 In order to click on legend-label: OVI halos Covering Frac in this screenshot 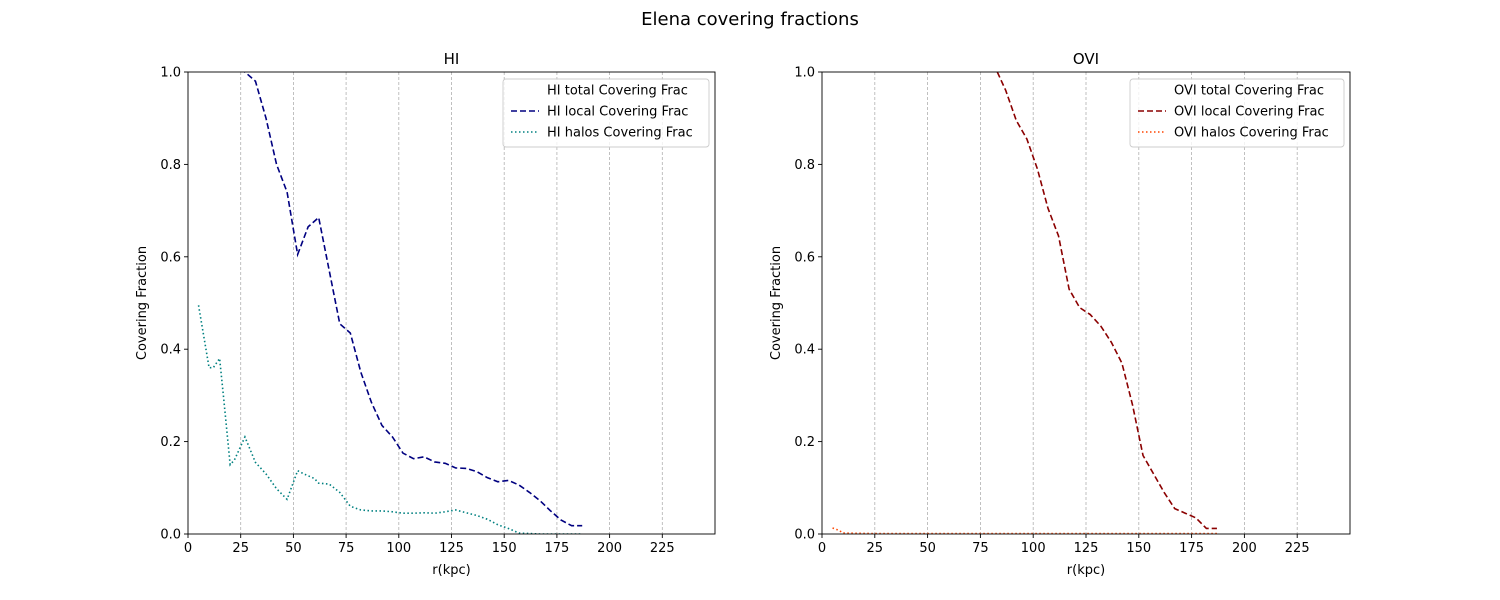, I will do `click(1251, 133)`.